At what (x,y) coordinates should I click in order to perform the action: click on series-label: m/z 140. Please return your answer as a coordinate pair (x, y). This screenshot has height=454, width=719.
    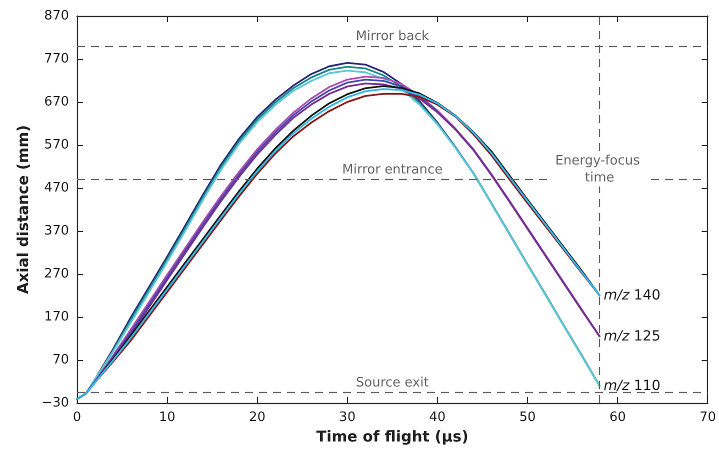
    Looking at the image, I should click on (632, 296).